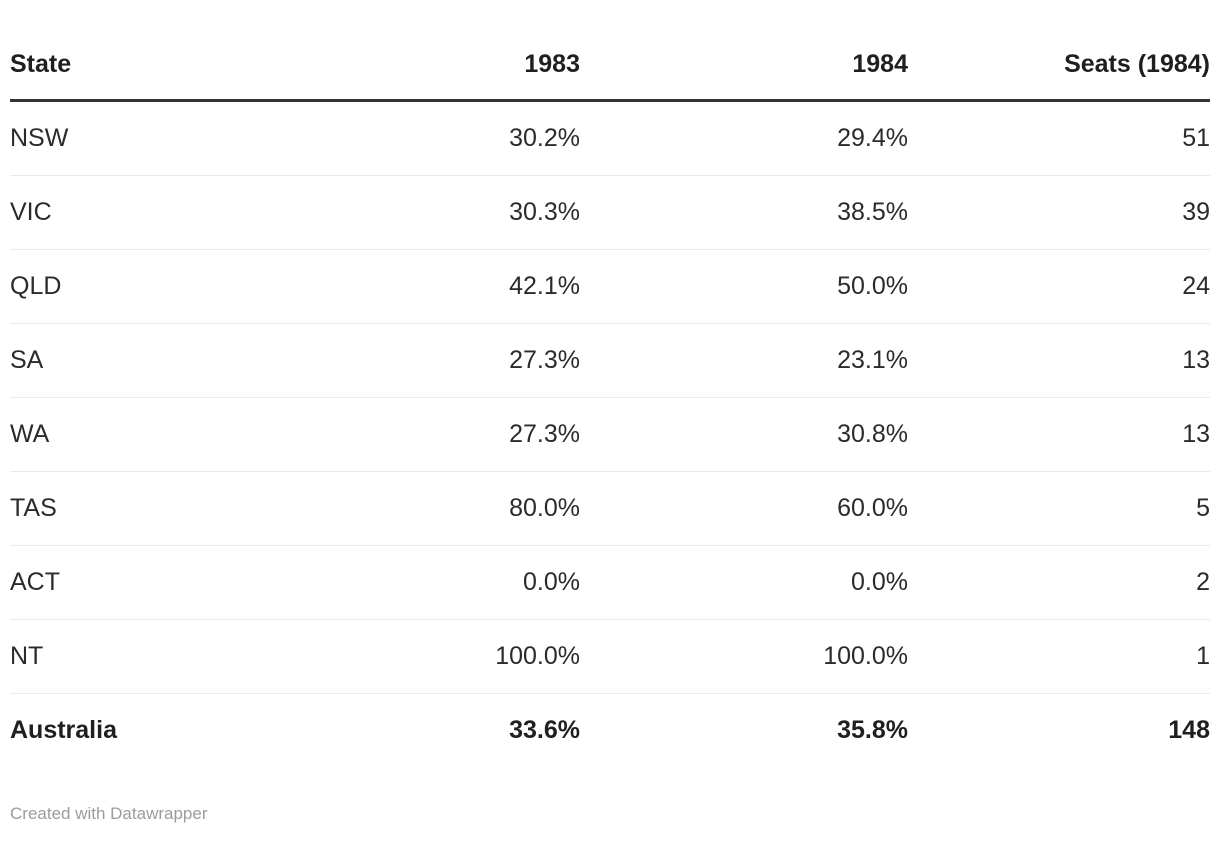 The width and height of the screenshot is (1220, 842). Describe the element at coordinates (131, 212) in the screenshot. I see `state-cell: VIC` at that location.